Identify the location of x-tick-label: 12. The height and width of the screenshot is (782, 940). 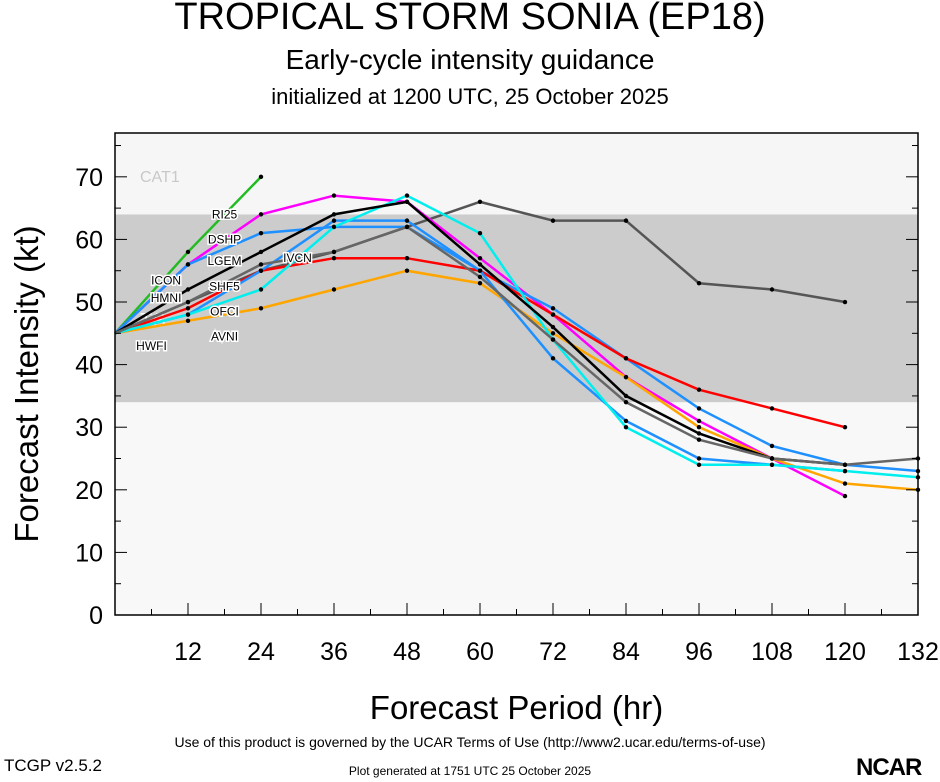
(188, 652).